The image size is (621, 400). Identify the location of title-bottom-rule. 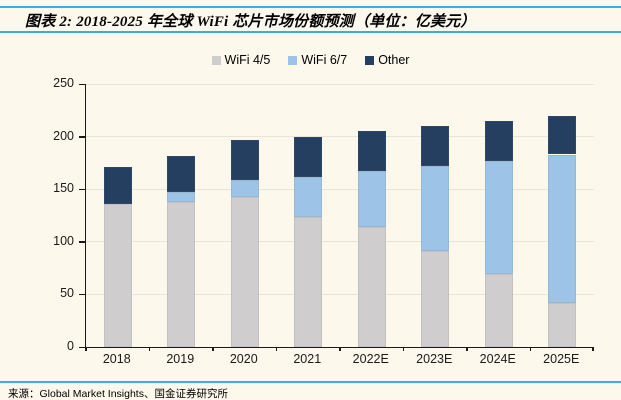
(310, 32).